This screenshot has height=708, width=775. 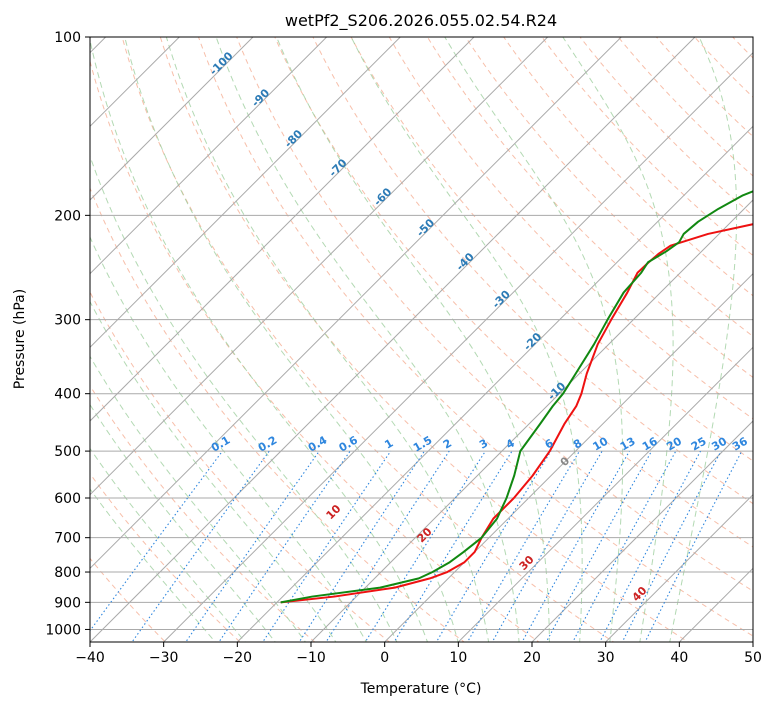 What do you see at coordinates (164, 658) in the screenshot?
I see `x-tick-label: −30` at bounding box center [164, 658].